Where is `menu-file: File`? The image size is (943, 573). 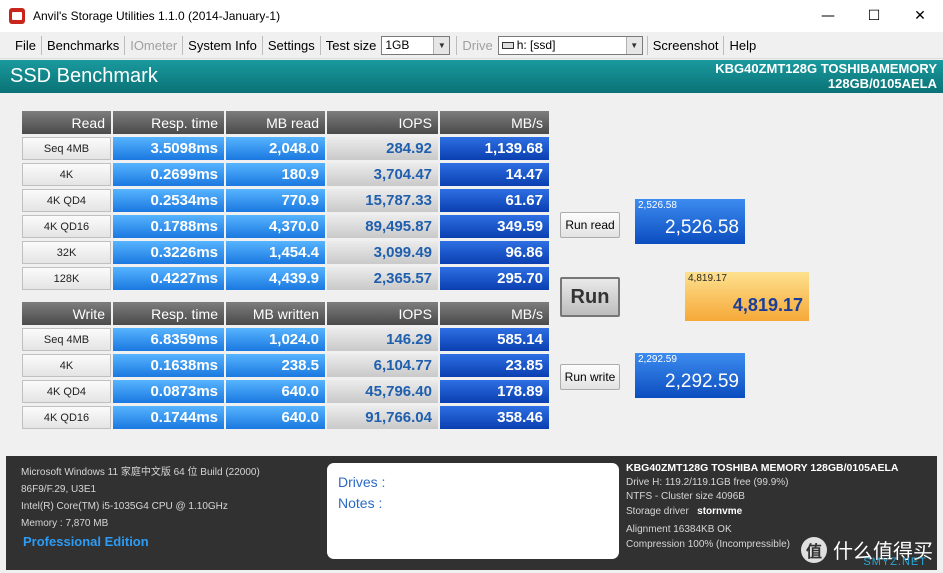
menu-file: File is located at coordinates (25, 45).